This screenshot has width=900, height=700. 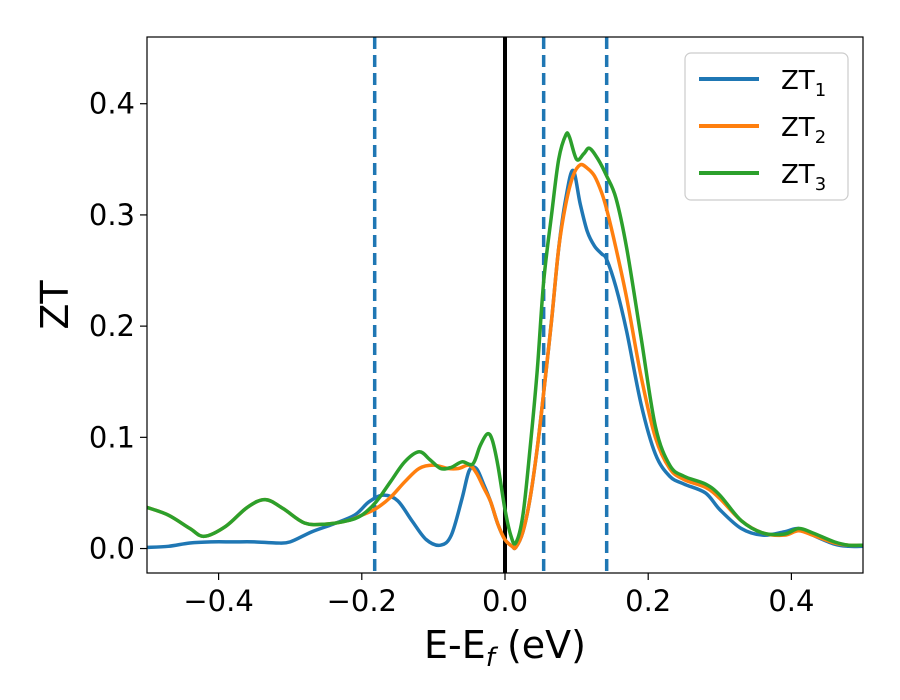 I want to click on x-tick-label: 0.4, so click(x=791, y=601).